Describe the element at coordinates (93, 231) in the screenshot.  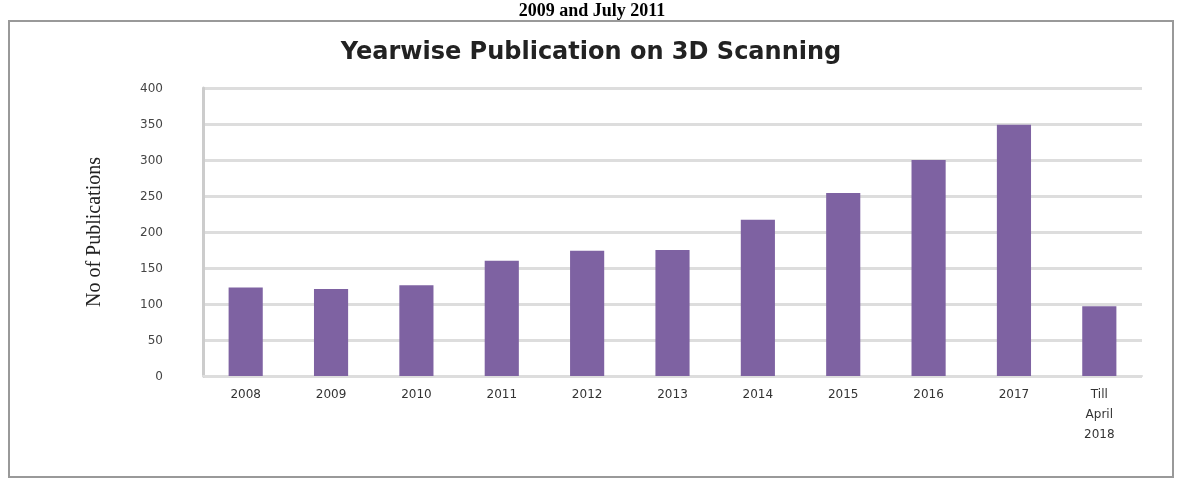
I see `y-axis-title: No of Publications` at that location.